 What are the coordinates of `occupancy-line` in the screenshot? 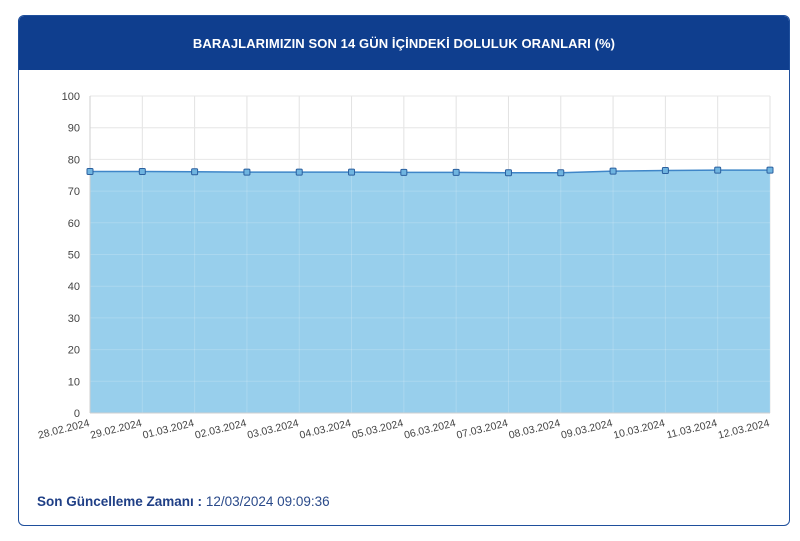 It's located at (430, 171).